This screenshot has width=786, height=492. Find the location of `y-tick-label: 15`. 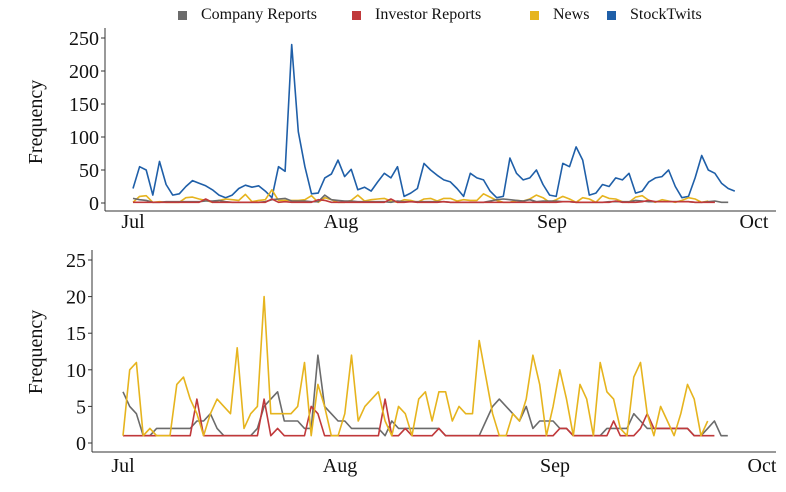

y-tick-label: 15 is located at coordinates (76, 334).